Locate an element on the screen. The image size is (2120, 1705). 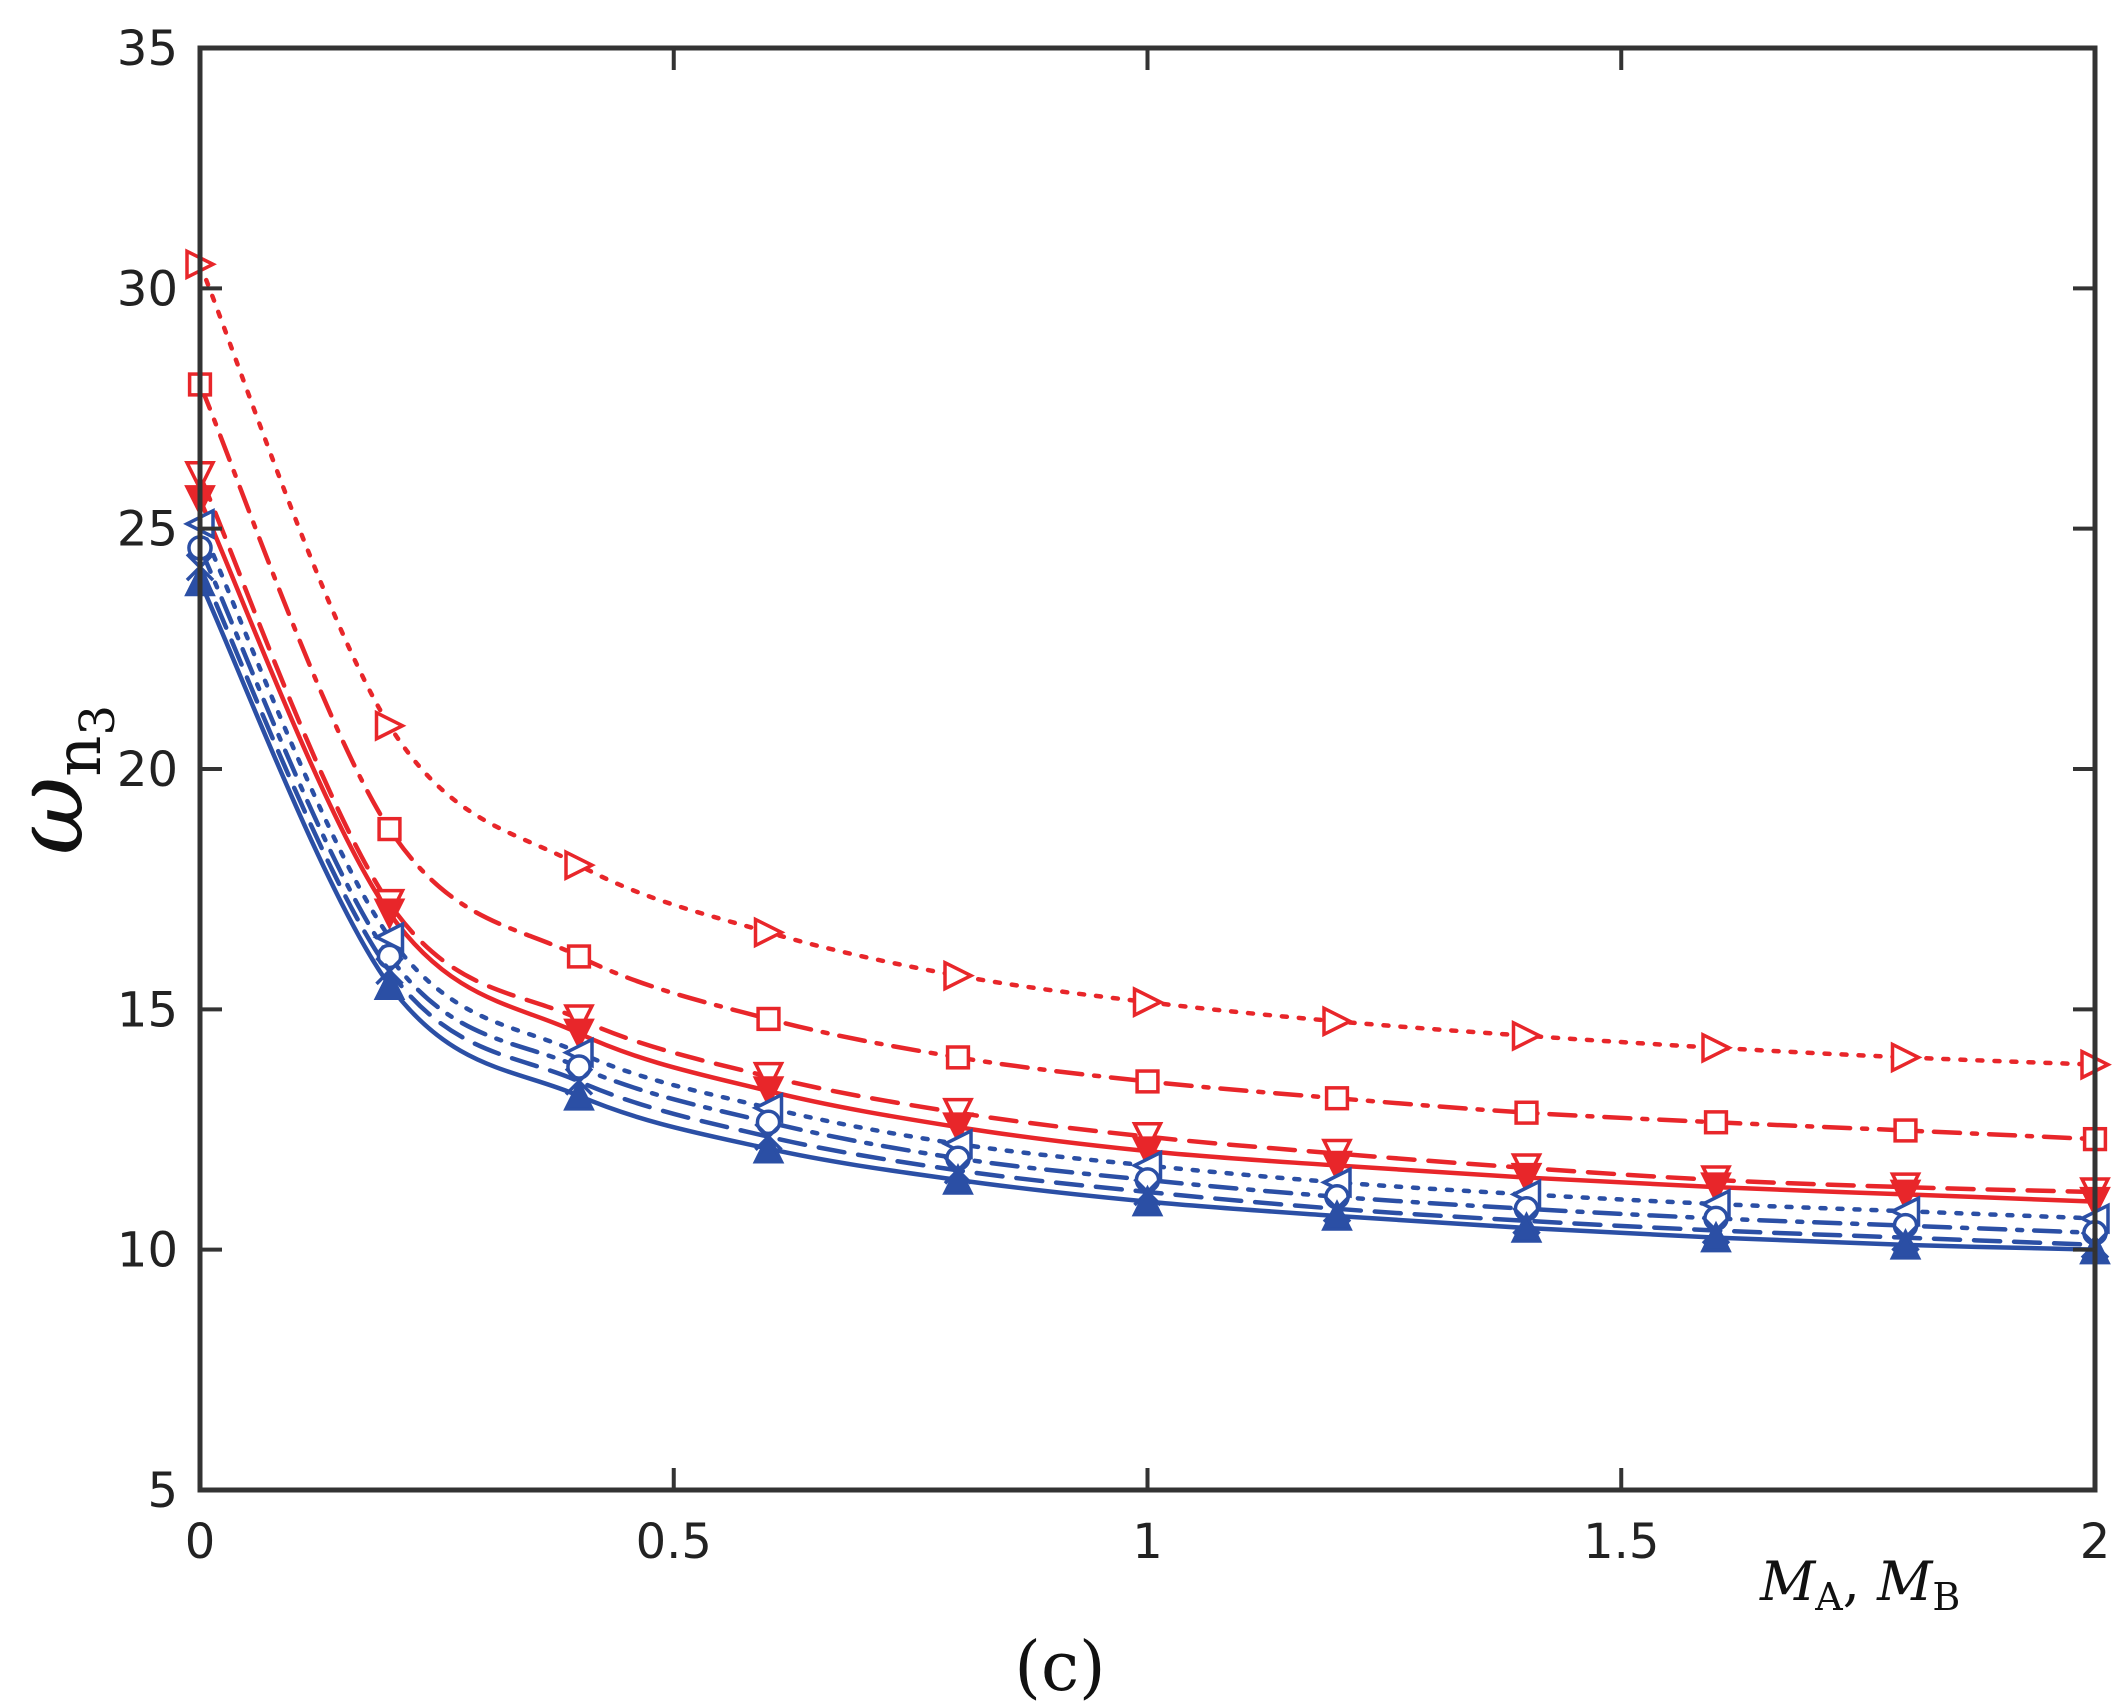
x-axis-label-var1: M is located at coordinates (1788, 1581).